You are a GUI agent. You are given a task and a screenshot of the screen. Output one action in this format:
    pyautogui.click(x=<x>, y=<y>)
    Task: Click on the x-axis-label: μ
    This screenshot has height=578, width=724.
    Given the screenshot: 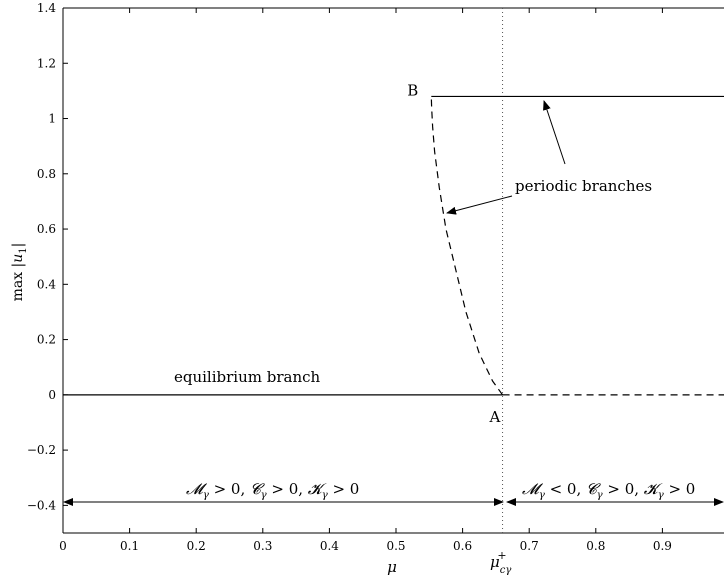 What is the action you would take?
    pyautogui.click(x=392, y=567)
    